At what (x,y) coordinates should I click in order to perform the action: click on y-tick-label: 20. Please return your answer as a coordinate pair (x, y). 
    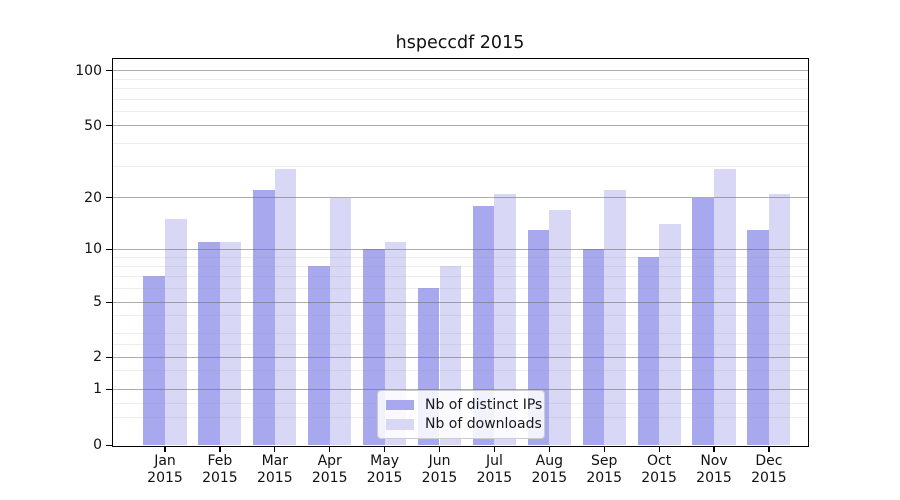
    Looking at the image, I should click on (93, 197).